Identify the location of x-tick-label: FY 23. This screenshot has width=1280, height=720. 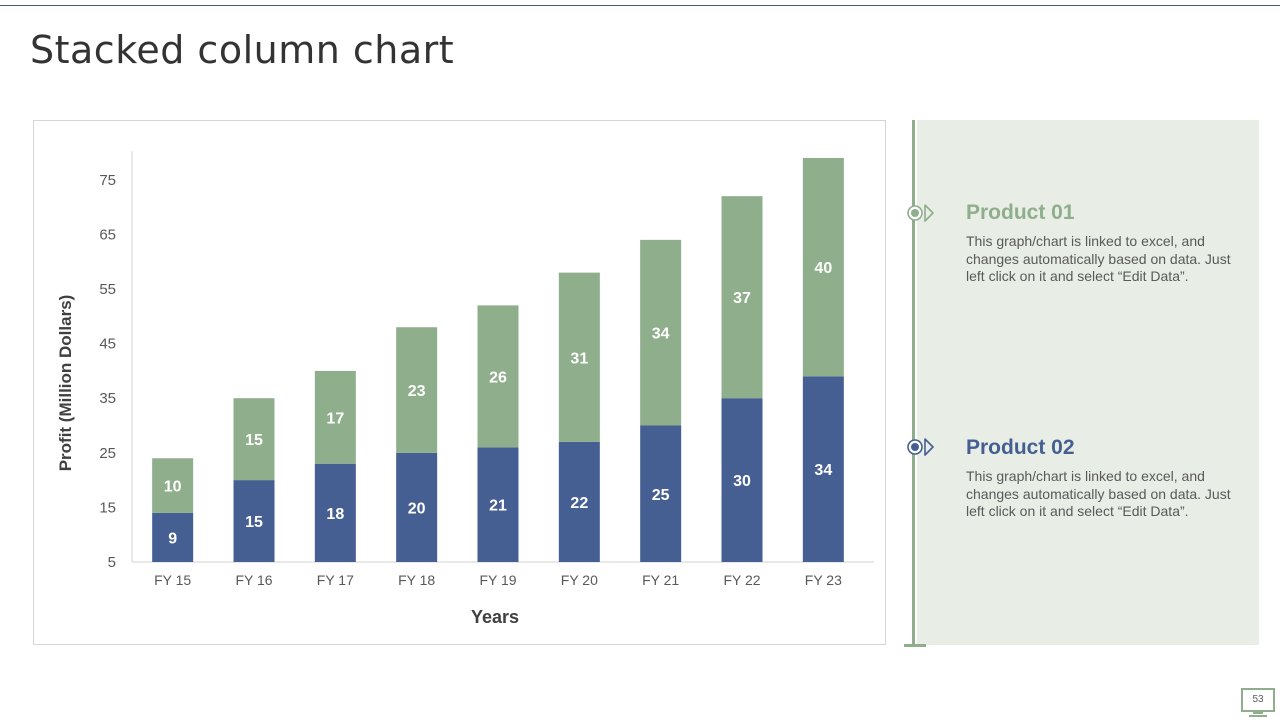
(823, 580).